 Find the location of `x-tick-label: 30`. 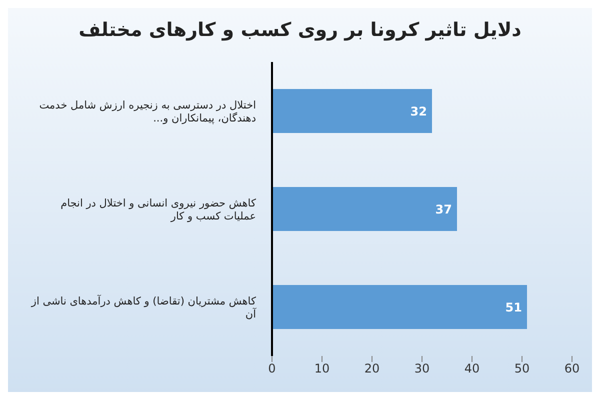

x-tick-label: 30 is located at coordinates (422, 369).